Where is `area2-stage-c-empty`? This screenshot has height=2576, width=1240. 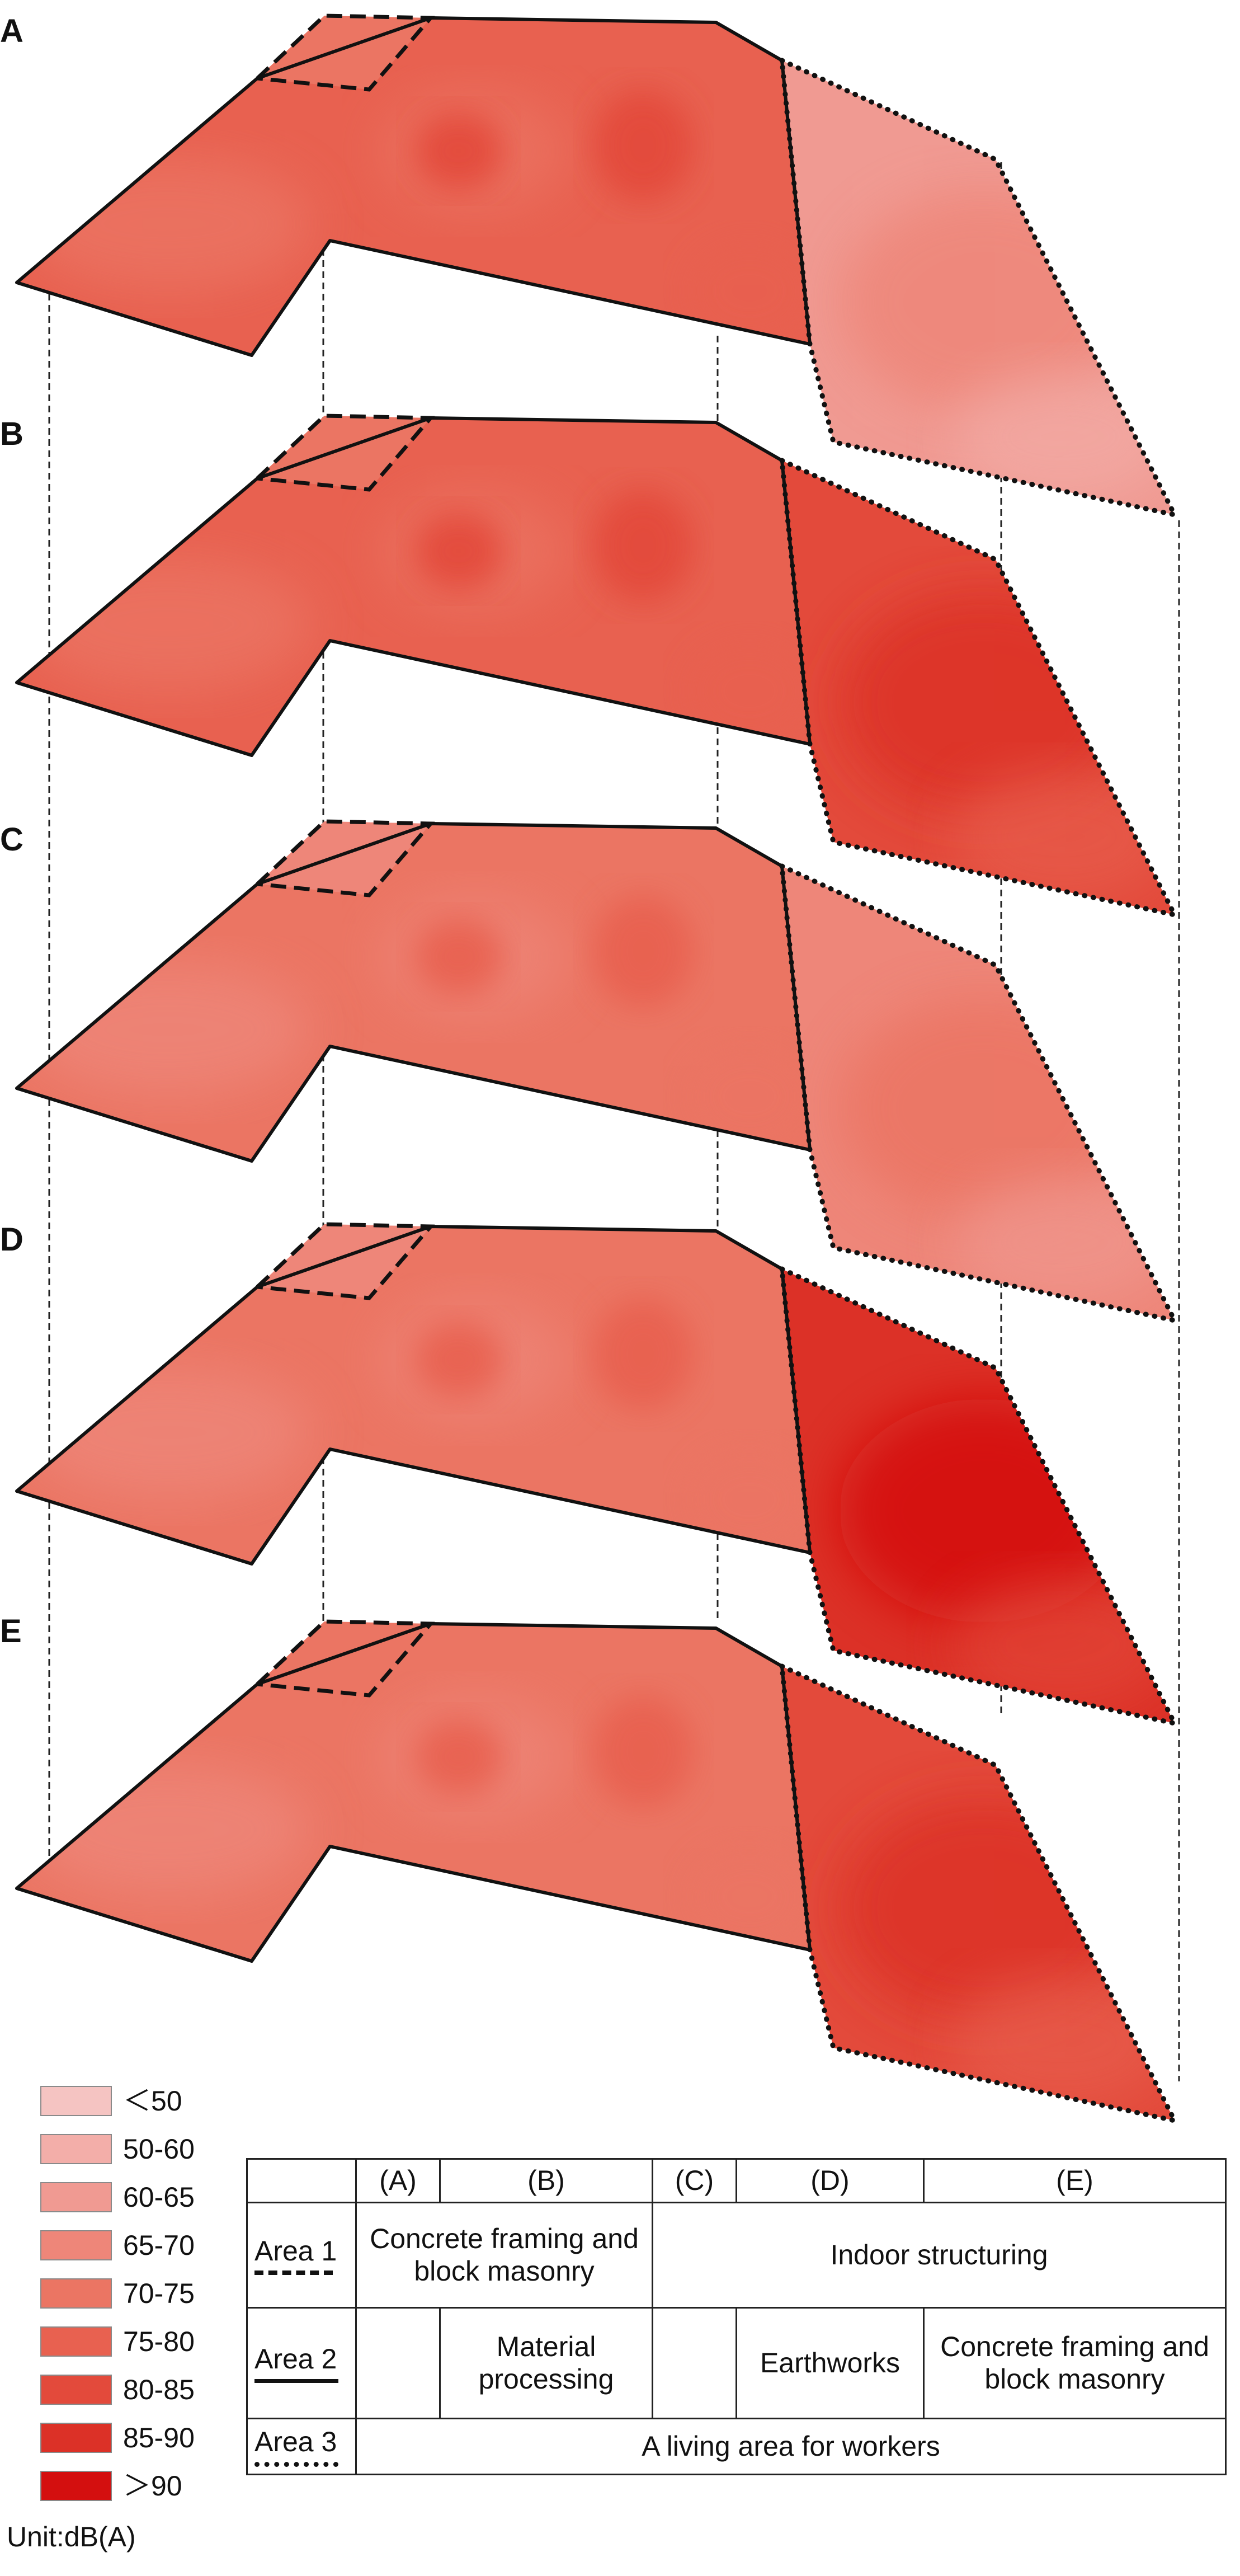
area2-stage-c-empty is located at coordinates (694, 2363).